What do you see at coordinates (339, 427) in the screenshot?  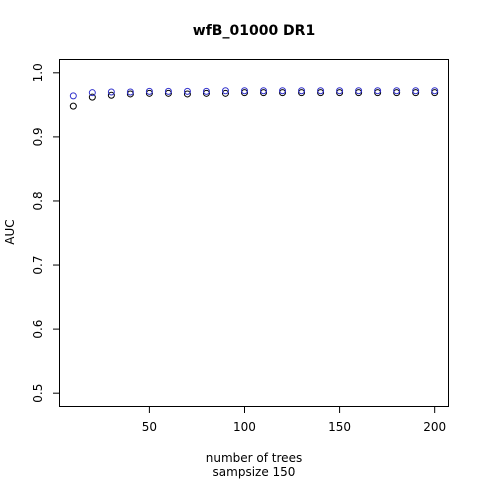 I see `x-tick-label: 150` at bounding box center [339, 427].